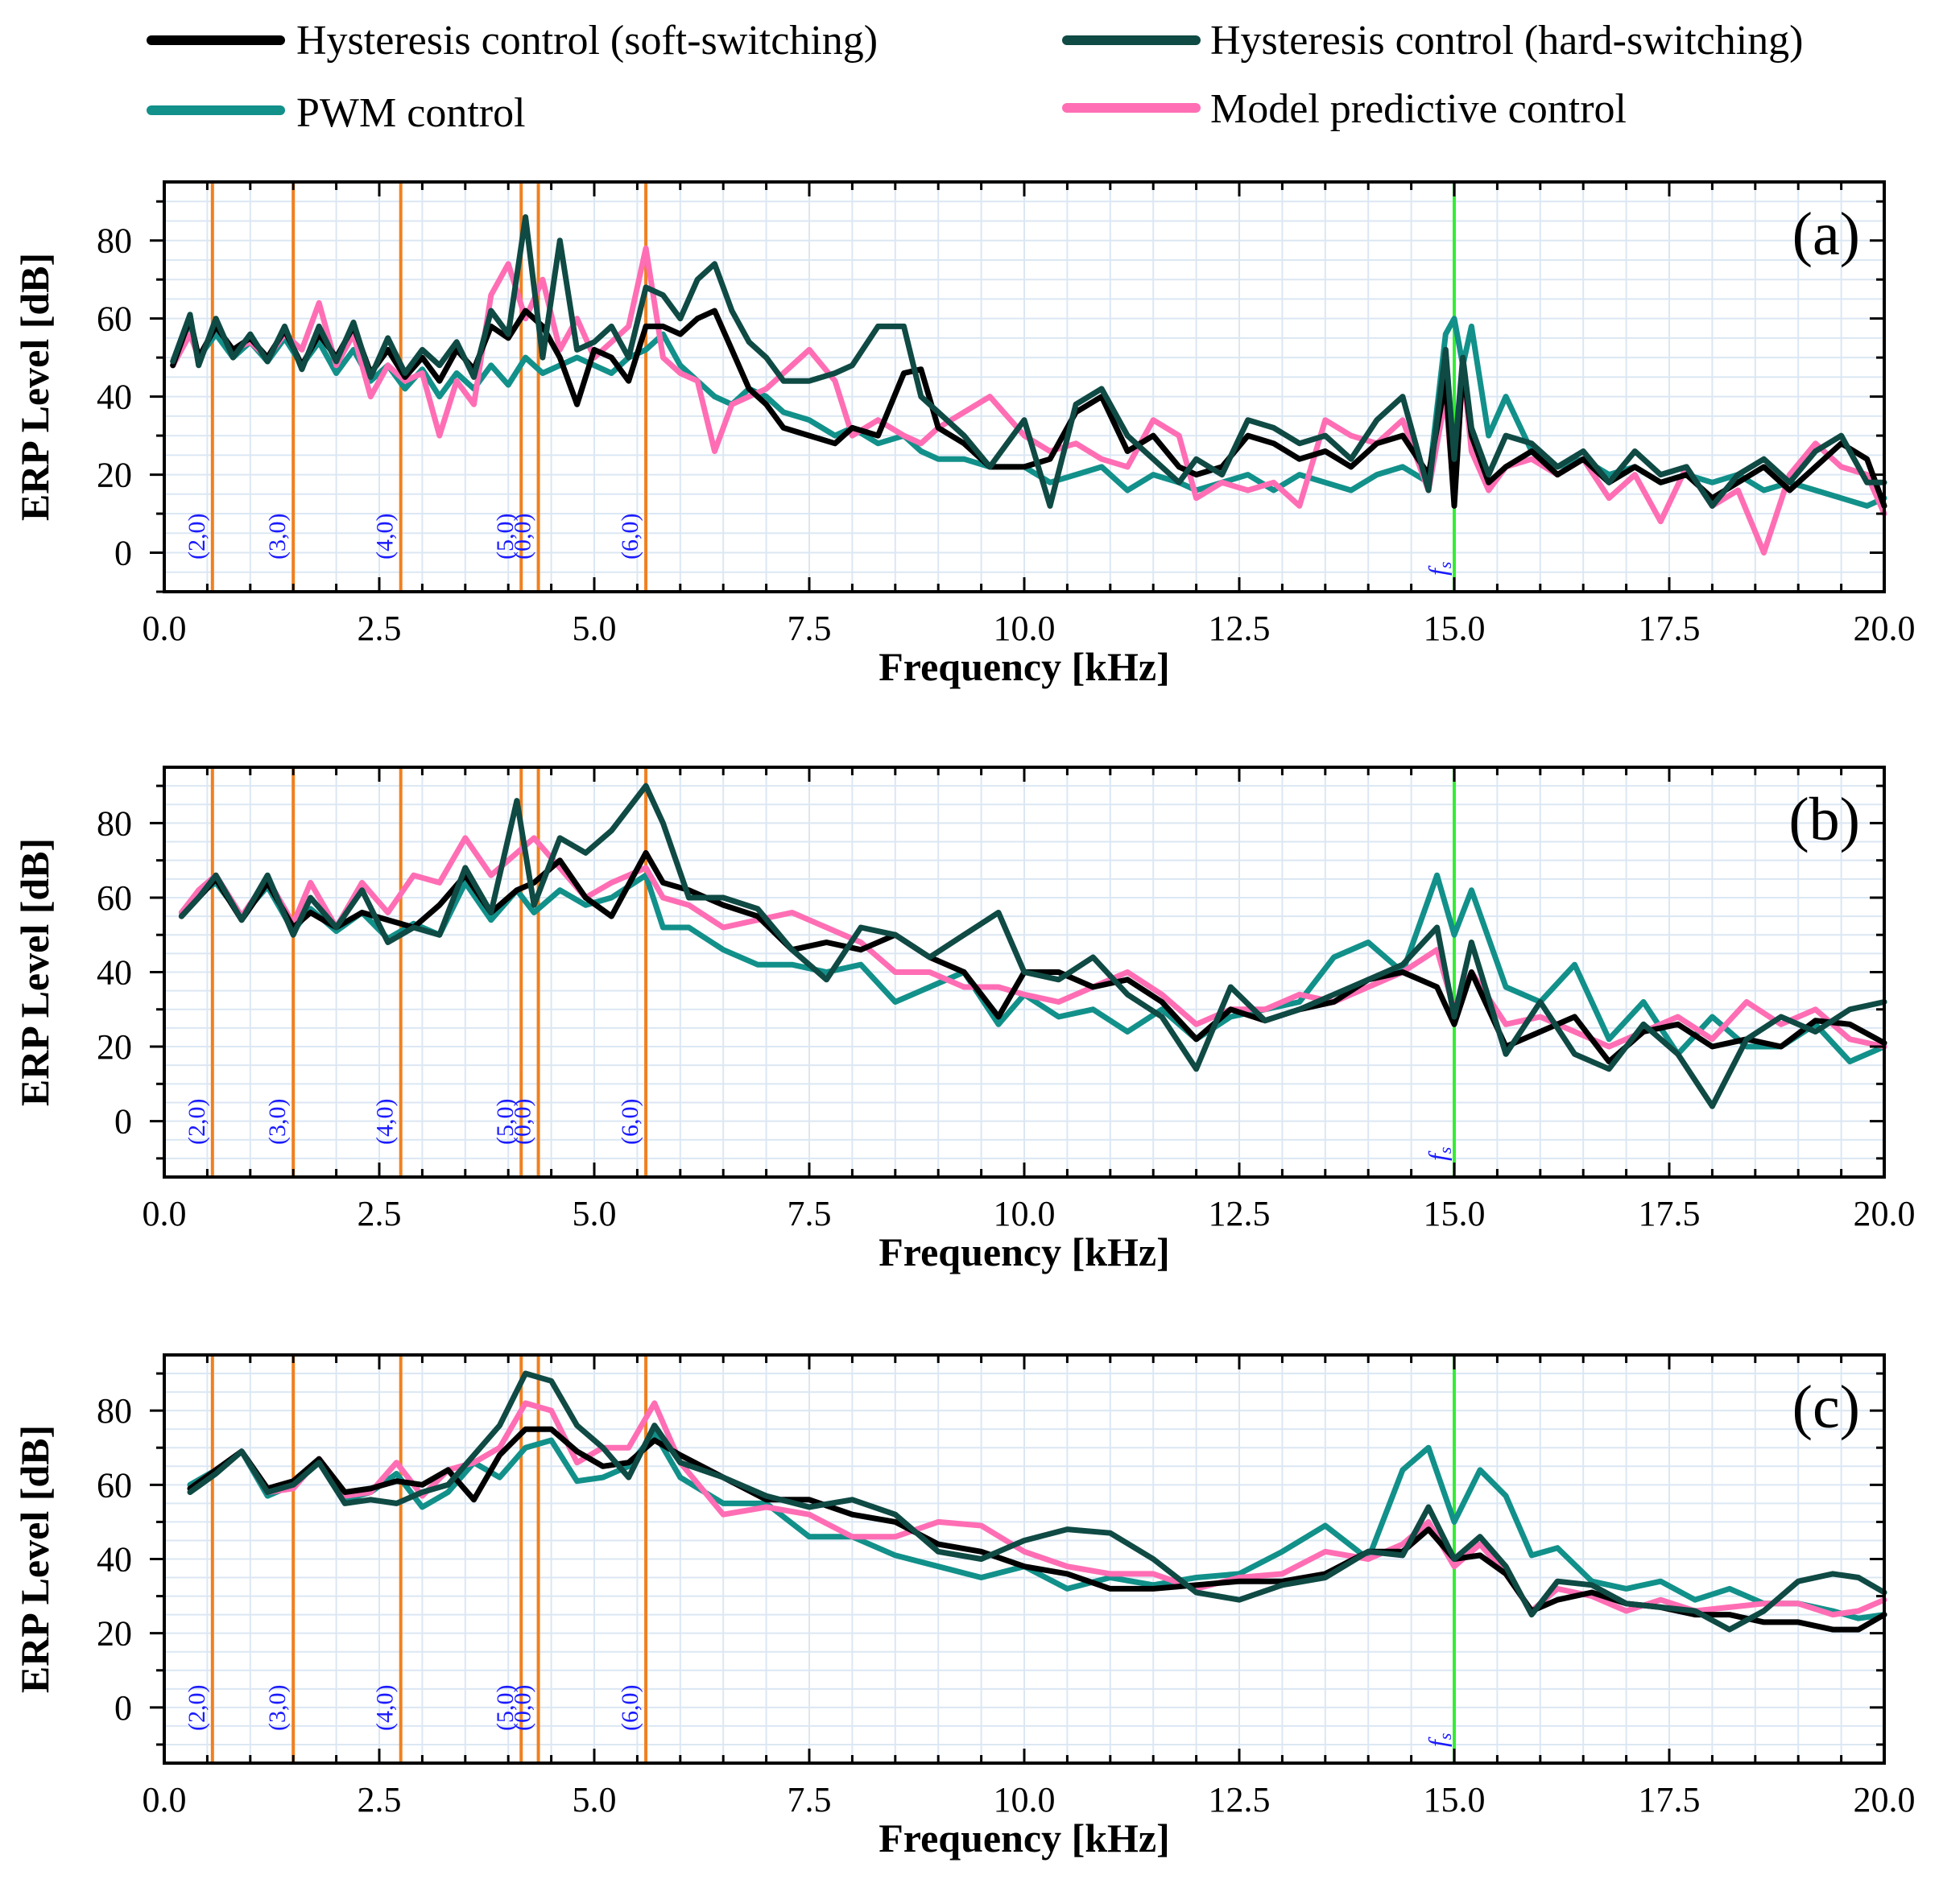 The width and height of the screenshot is (1939, 1904). I want to click on series-line-soft, so click(1037, 1529).